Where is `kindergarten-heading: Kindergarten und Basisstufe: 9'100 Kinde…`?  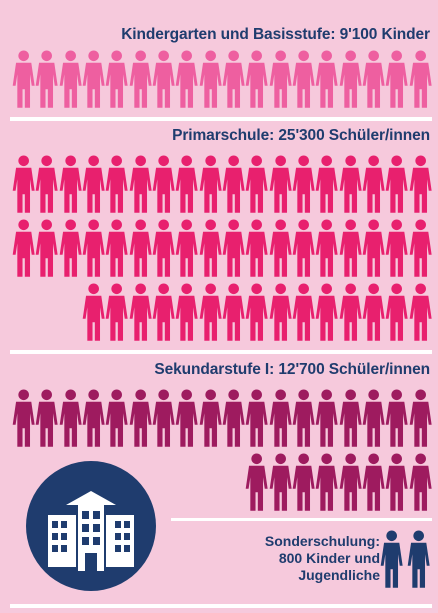 kindergarten-heading: Kindergarten und Basisstufe: 9'100 Kinde… is located at coordinates (275, 34).